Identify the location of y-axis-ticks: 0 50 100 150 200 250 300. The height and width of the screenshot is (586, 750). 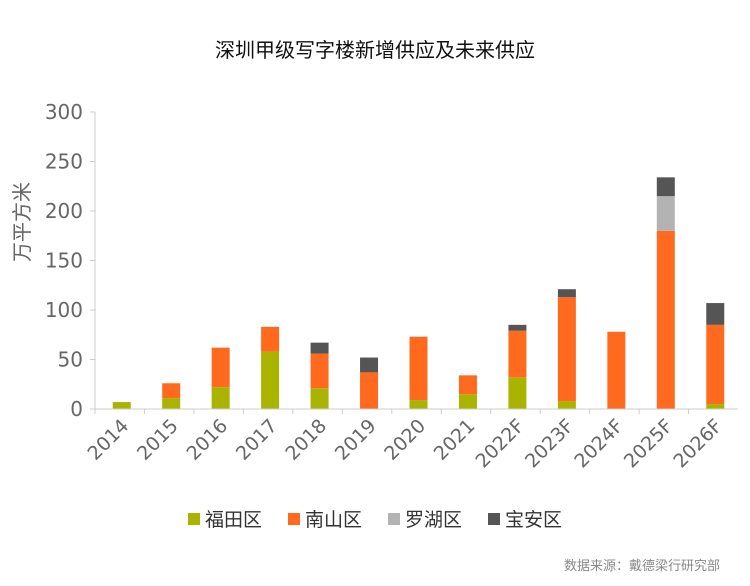
(70, 260).